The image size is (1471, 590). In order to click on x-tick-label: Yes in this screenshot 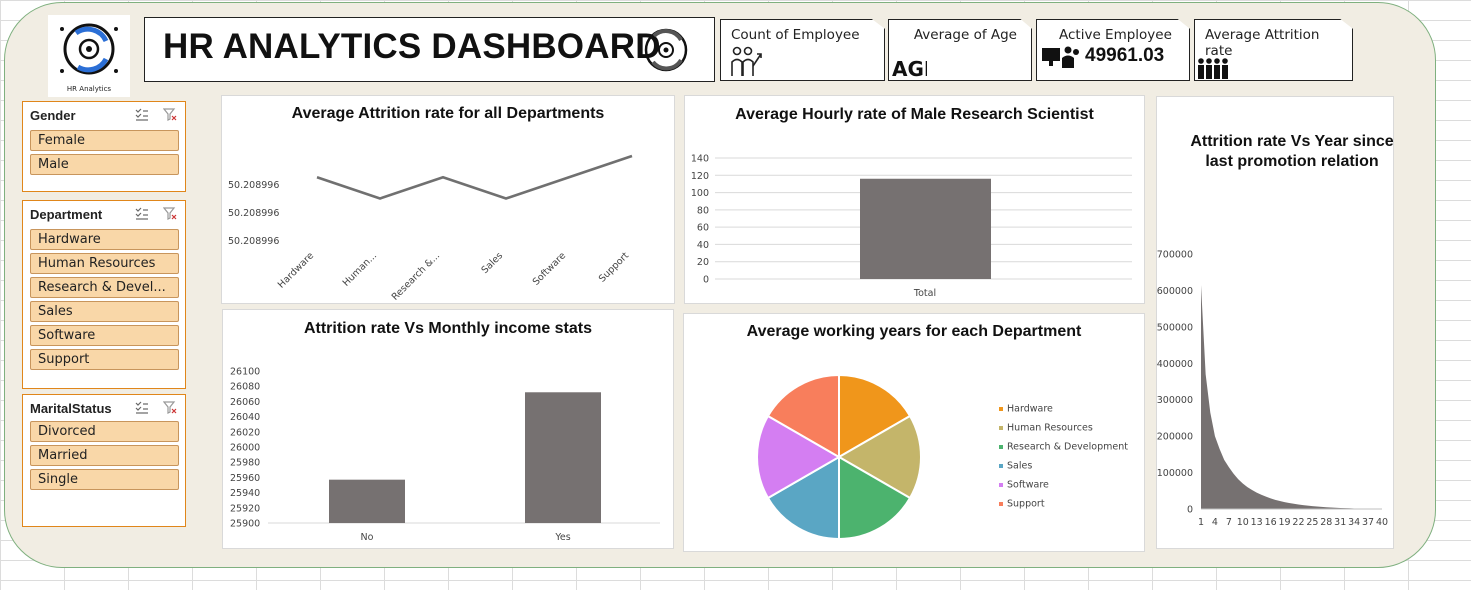, I will do `click(562, 537)`.